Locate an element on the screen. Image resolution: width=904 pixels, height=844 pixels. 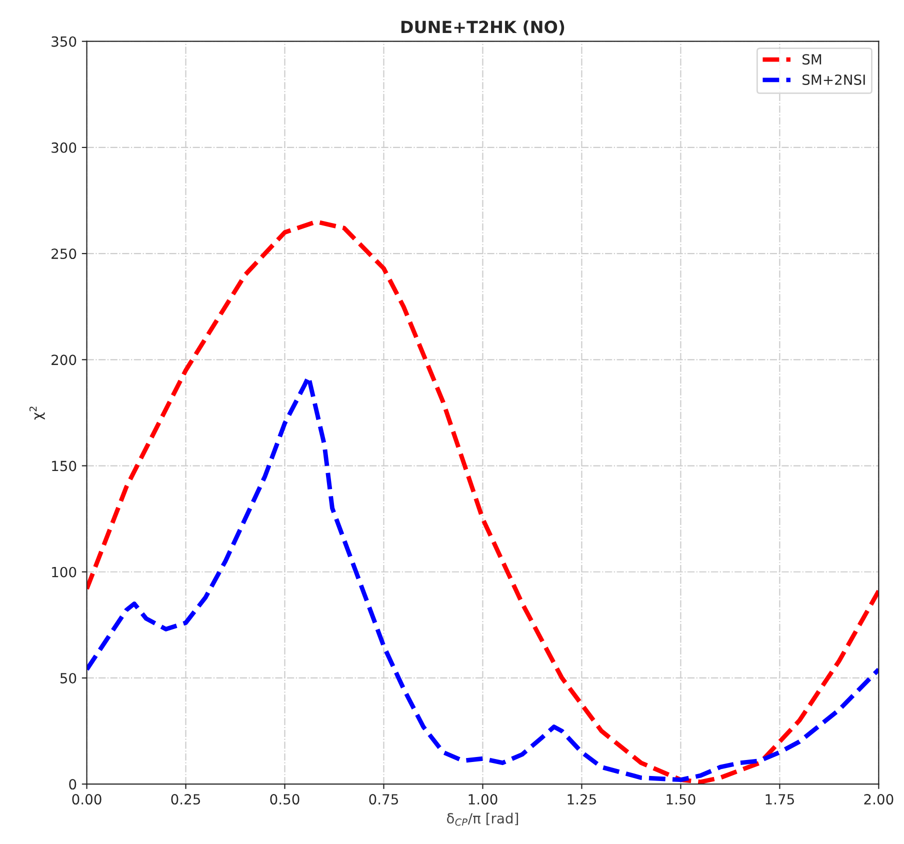
y-tick-label: 350 is located at coordinates (64, 41).